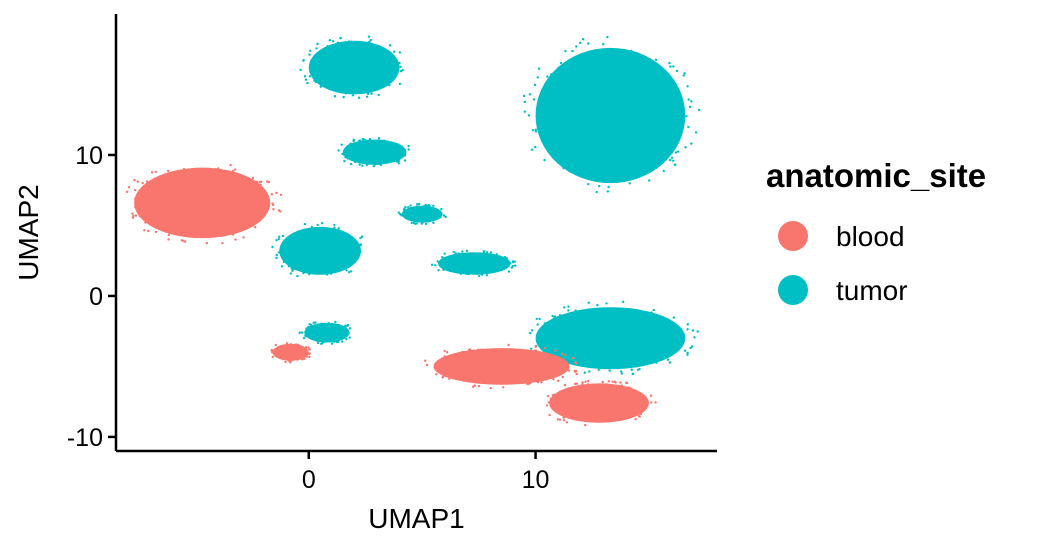  Describe the element at coordinates (204, 204) in the screenshot. I see `blood-cluster` at that location.